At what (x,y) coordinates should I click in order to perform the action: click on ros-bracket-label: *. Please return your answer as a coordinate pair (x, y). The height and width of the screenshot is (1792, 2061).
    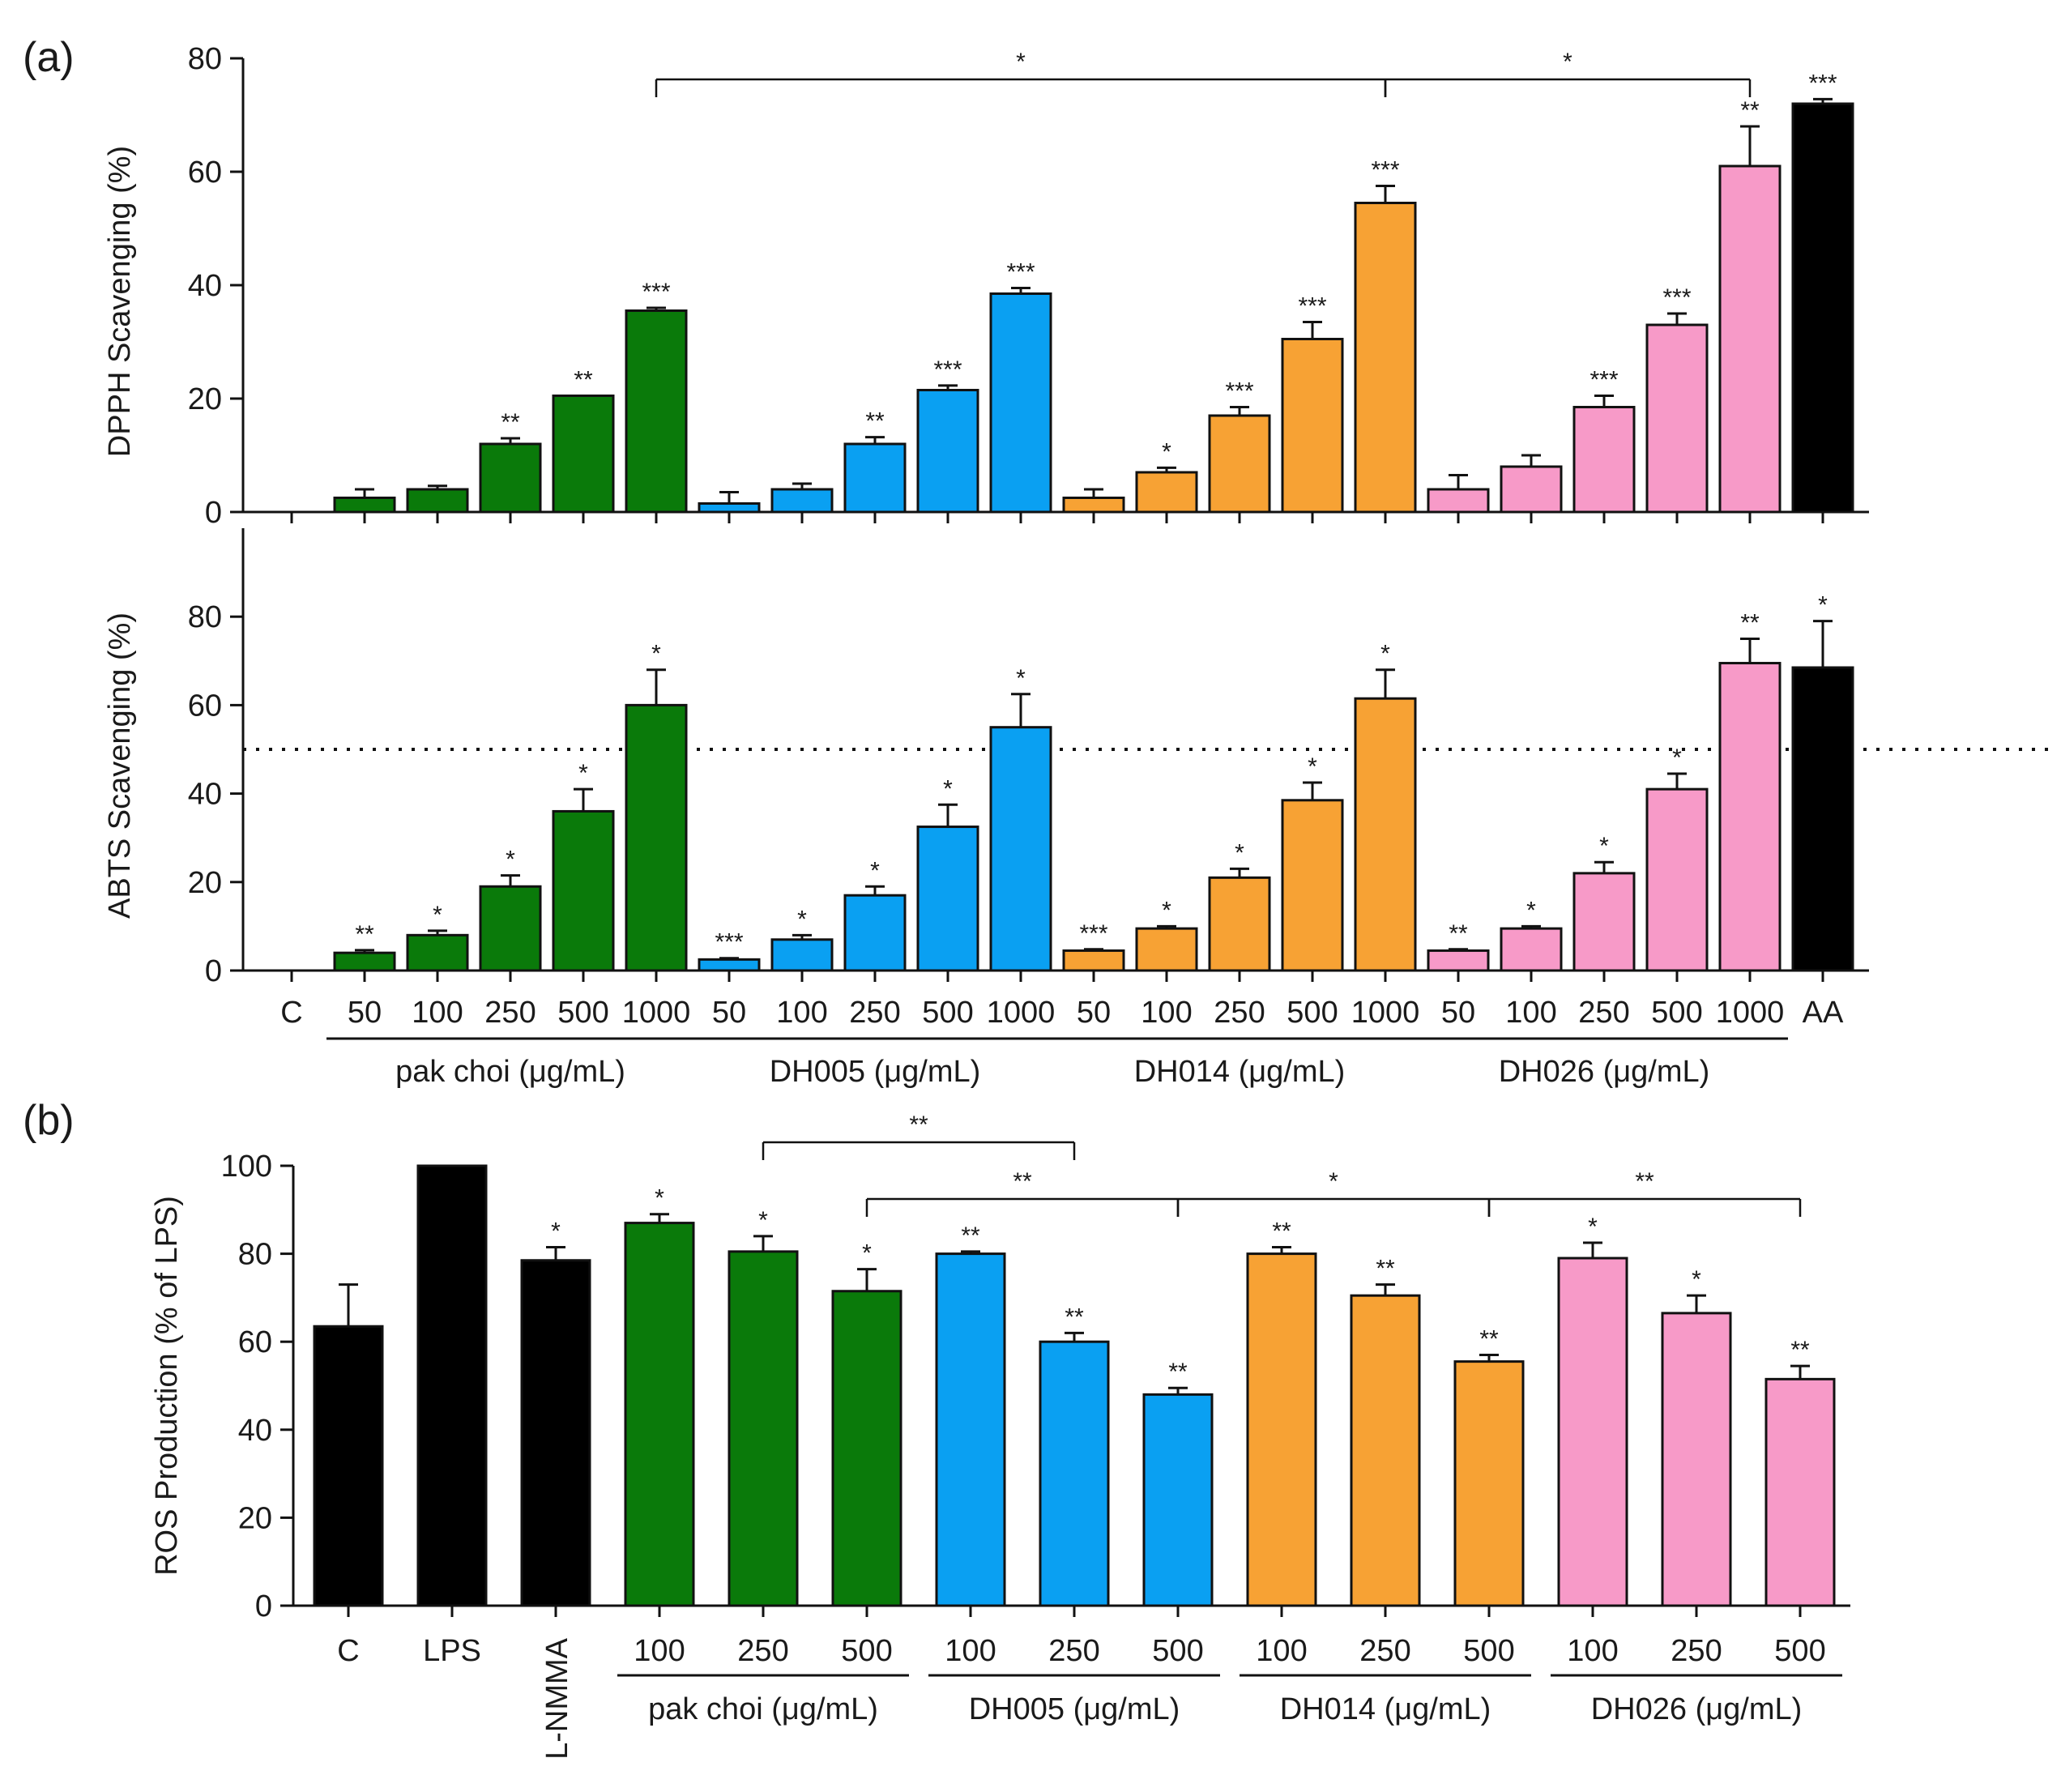
    Looking at the image, I should click on (1333, 1181).